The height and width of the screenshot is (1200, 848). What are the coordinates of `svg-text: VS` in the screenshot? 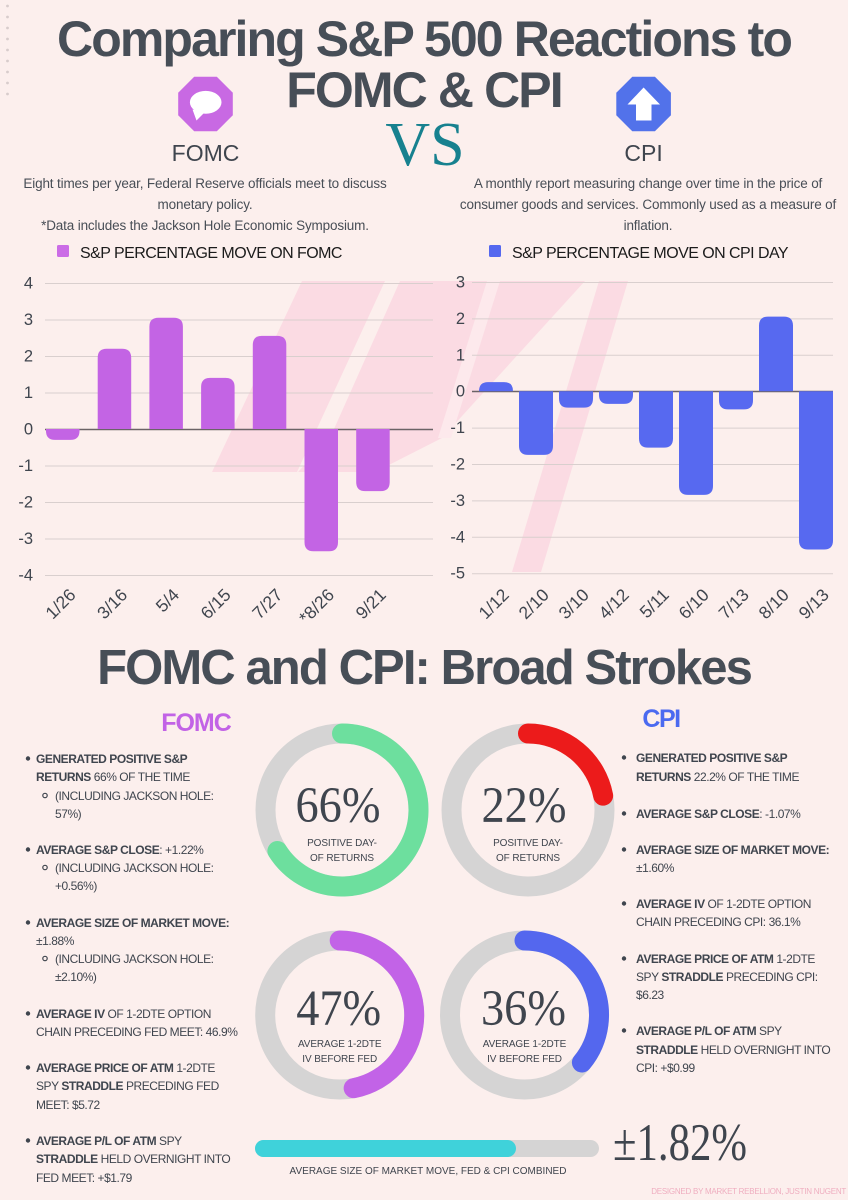 It's located at (424, 145).